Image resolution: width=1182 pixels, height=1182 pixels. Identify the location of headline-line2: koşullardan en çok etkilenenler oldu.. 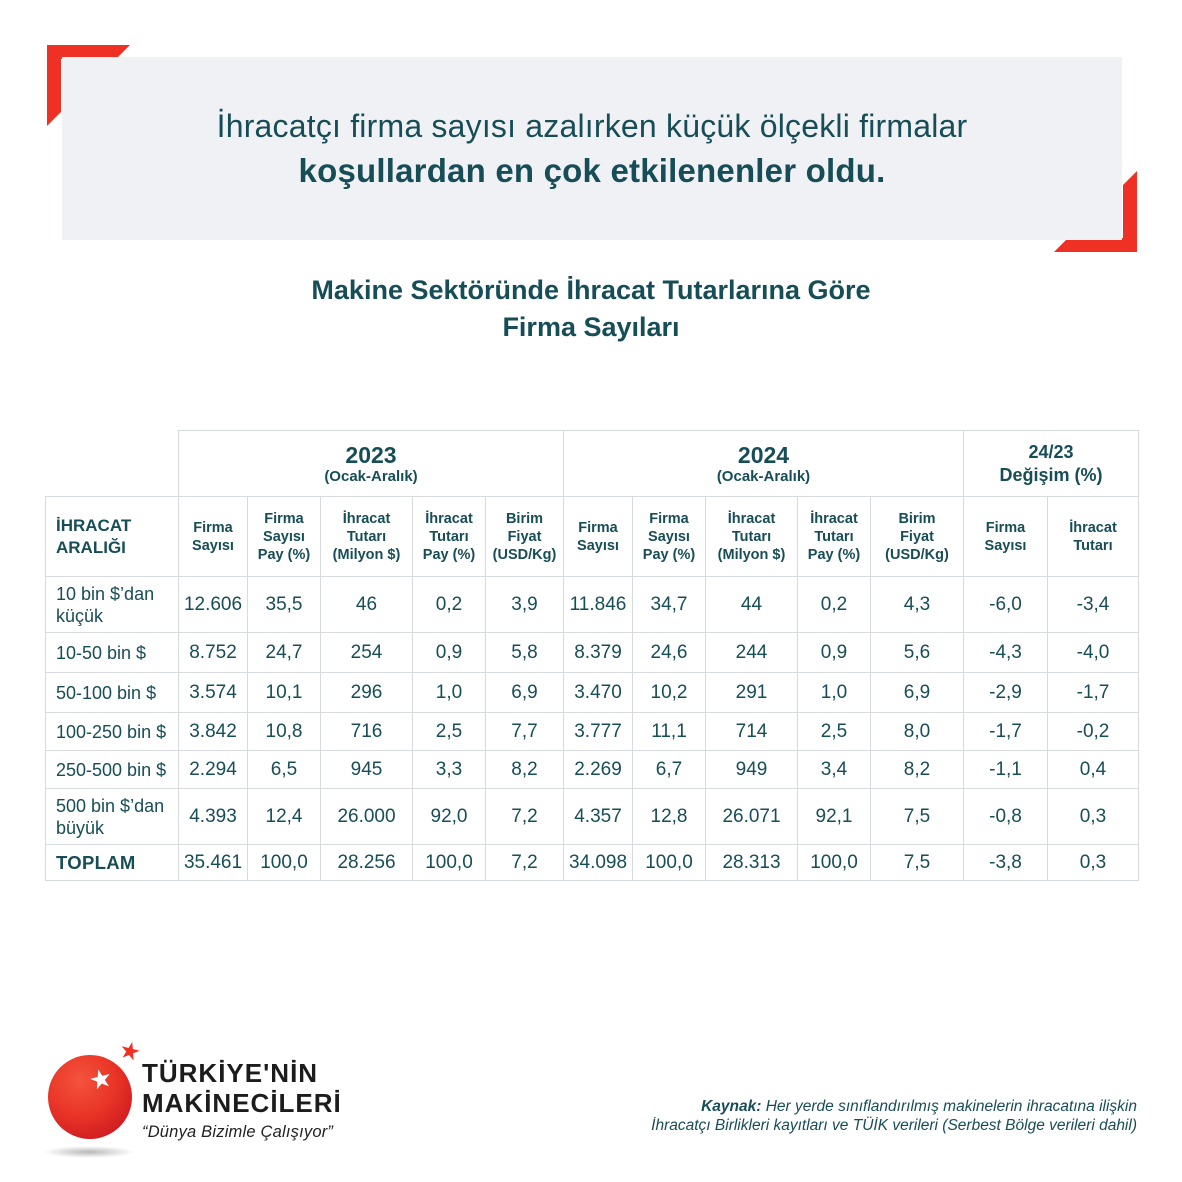
(592, 170).